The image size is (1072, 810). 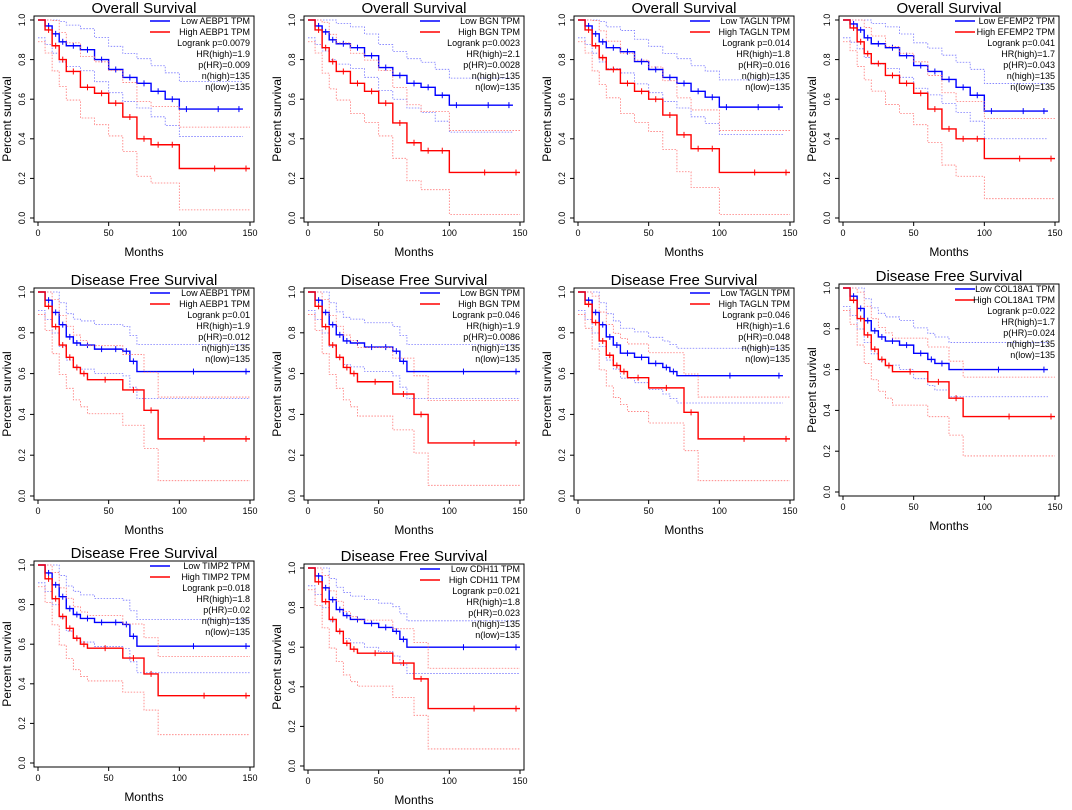 I want to click on stat-line: Logrank p=0.018, so click(x=216, y=588).